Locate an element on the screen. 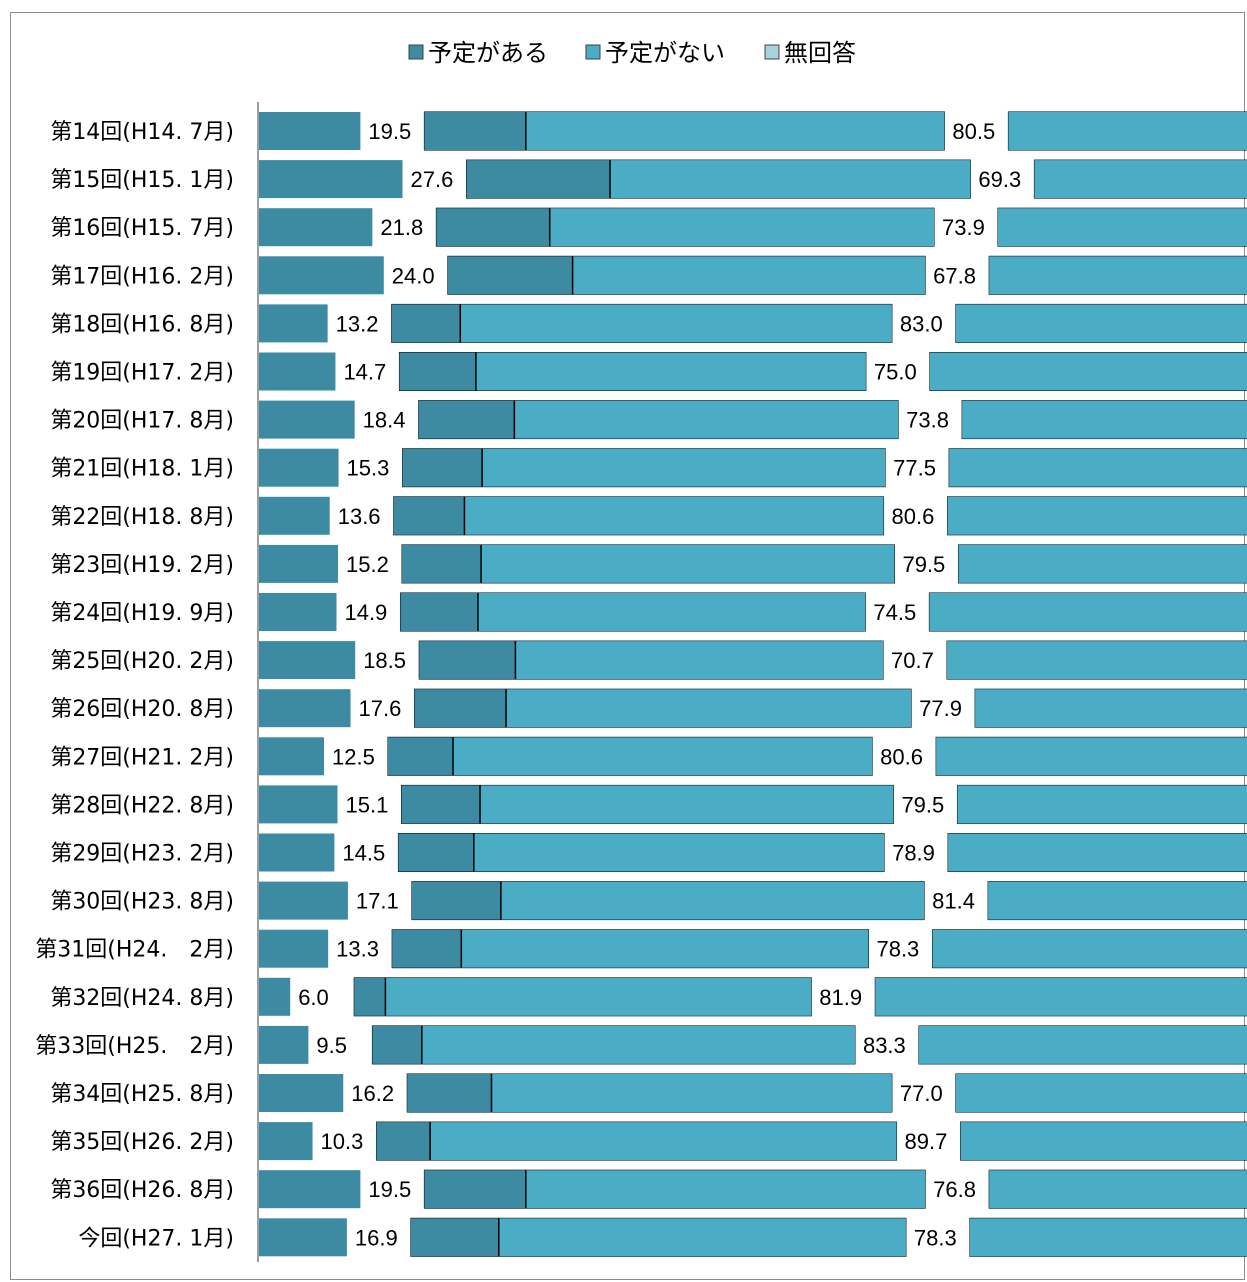  bar-row: 18.570.710.9 is located at coordinates (753, 660).